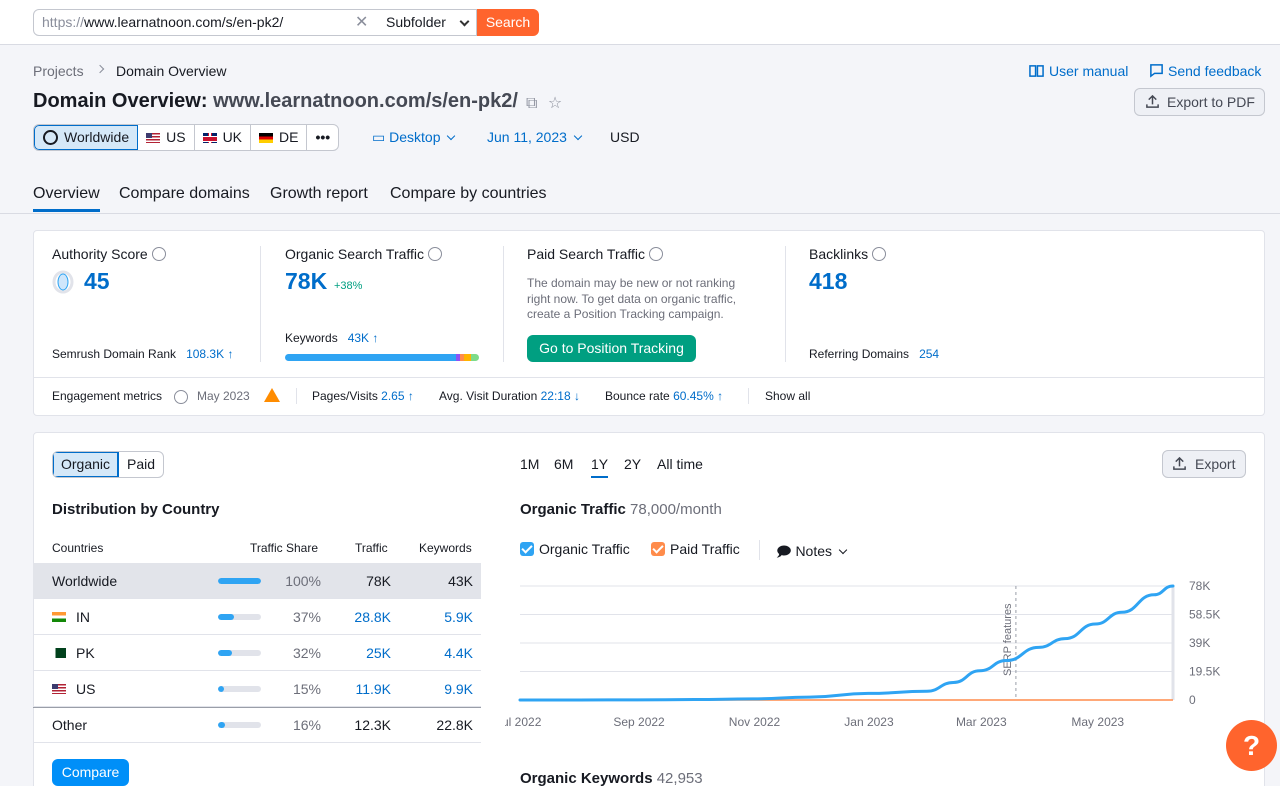  I want to click on us-flag-icon, so click(153, 137).